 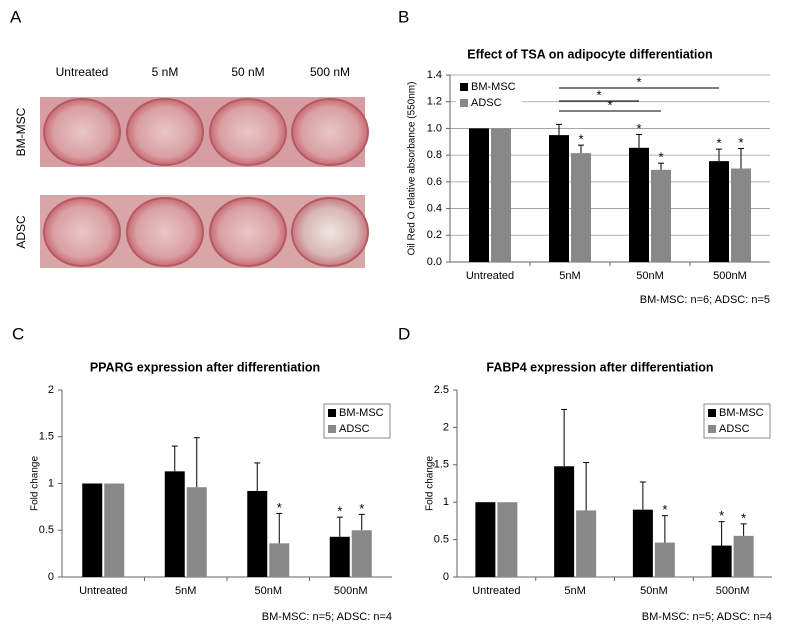 I want to click on column-label: 5 nM, so click(x=165, y=72).